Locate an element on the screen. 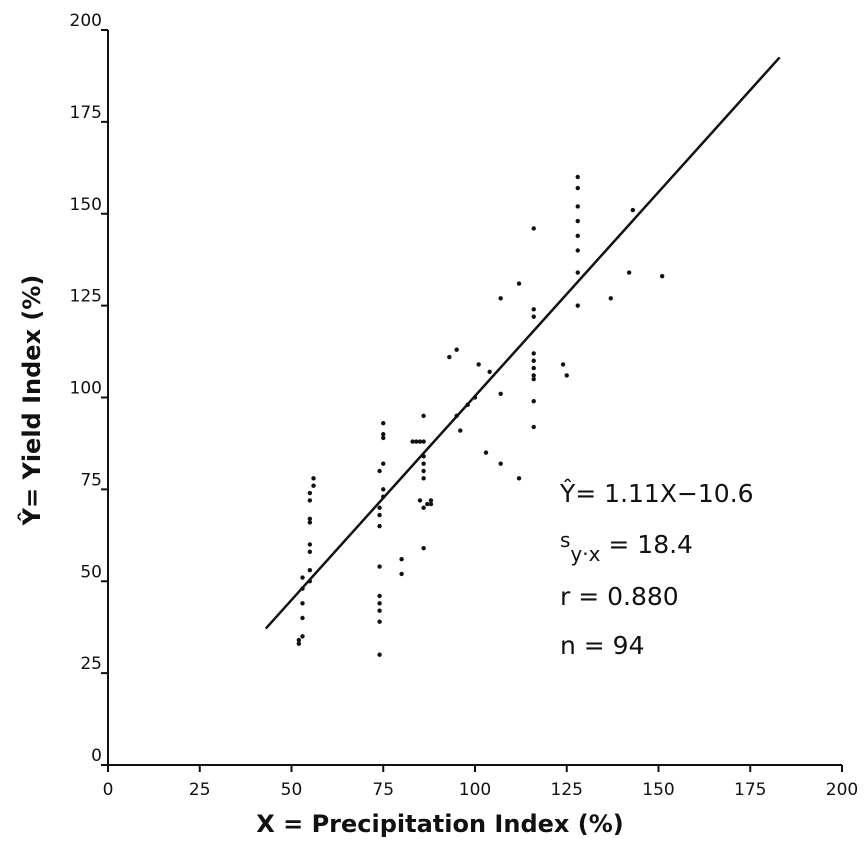 Image resolution: width=867 pixels, height=846 pixels. x-tick-label: 0 is located at coordinates (108, 790).